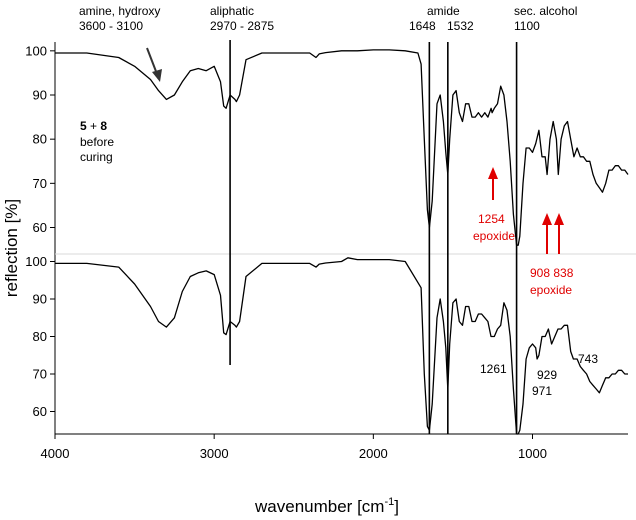 This screenshot has height=520, width=636. What do you see at coordinates (532, 453) in the screenshot?
I see `x-tick-label: 1000` at bounding box center [532, 453].